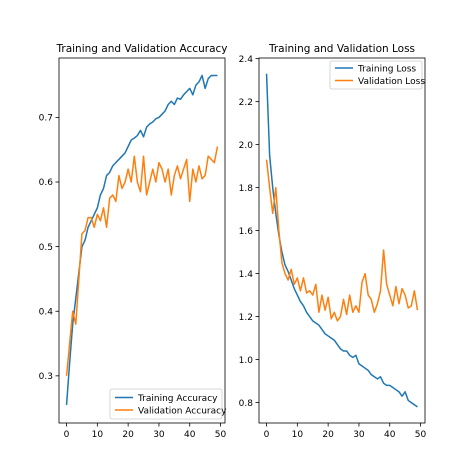 This screenshot has width=474, height=474. What do you see at coordinates (246, 361) in the screenshot?
I see `loss-y-tick-label: 1.0` at bounding box center [246, 361].